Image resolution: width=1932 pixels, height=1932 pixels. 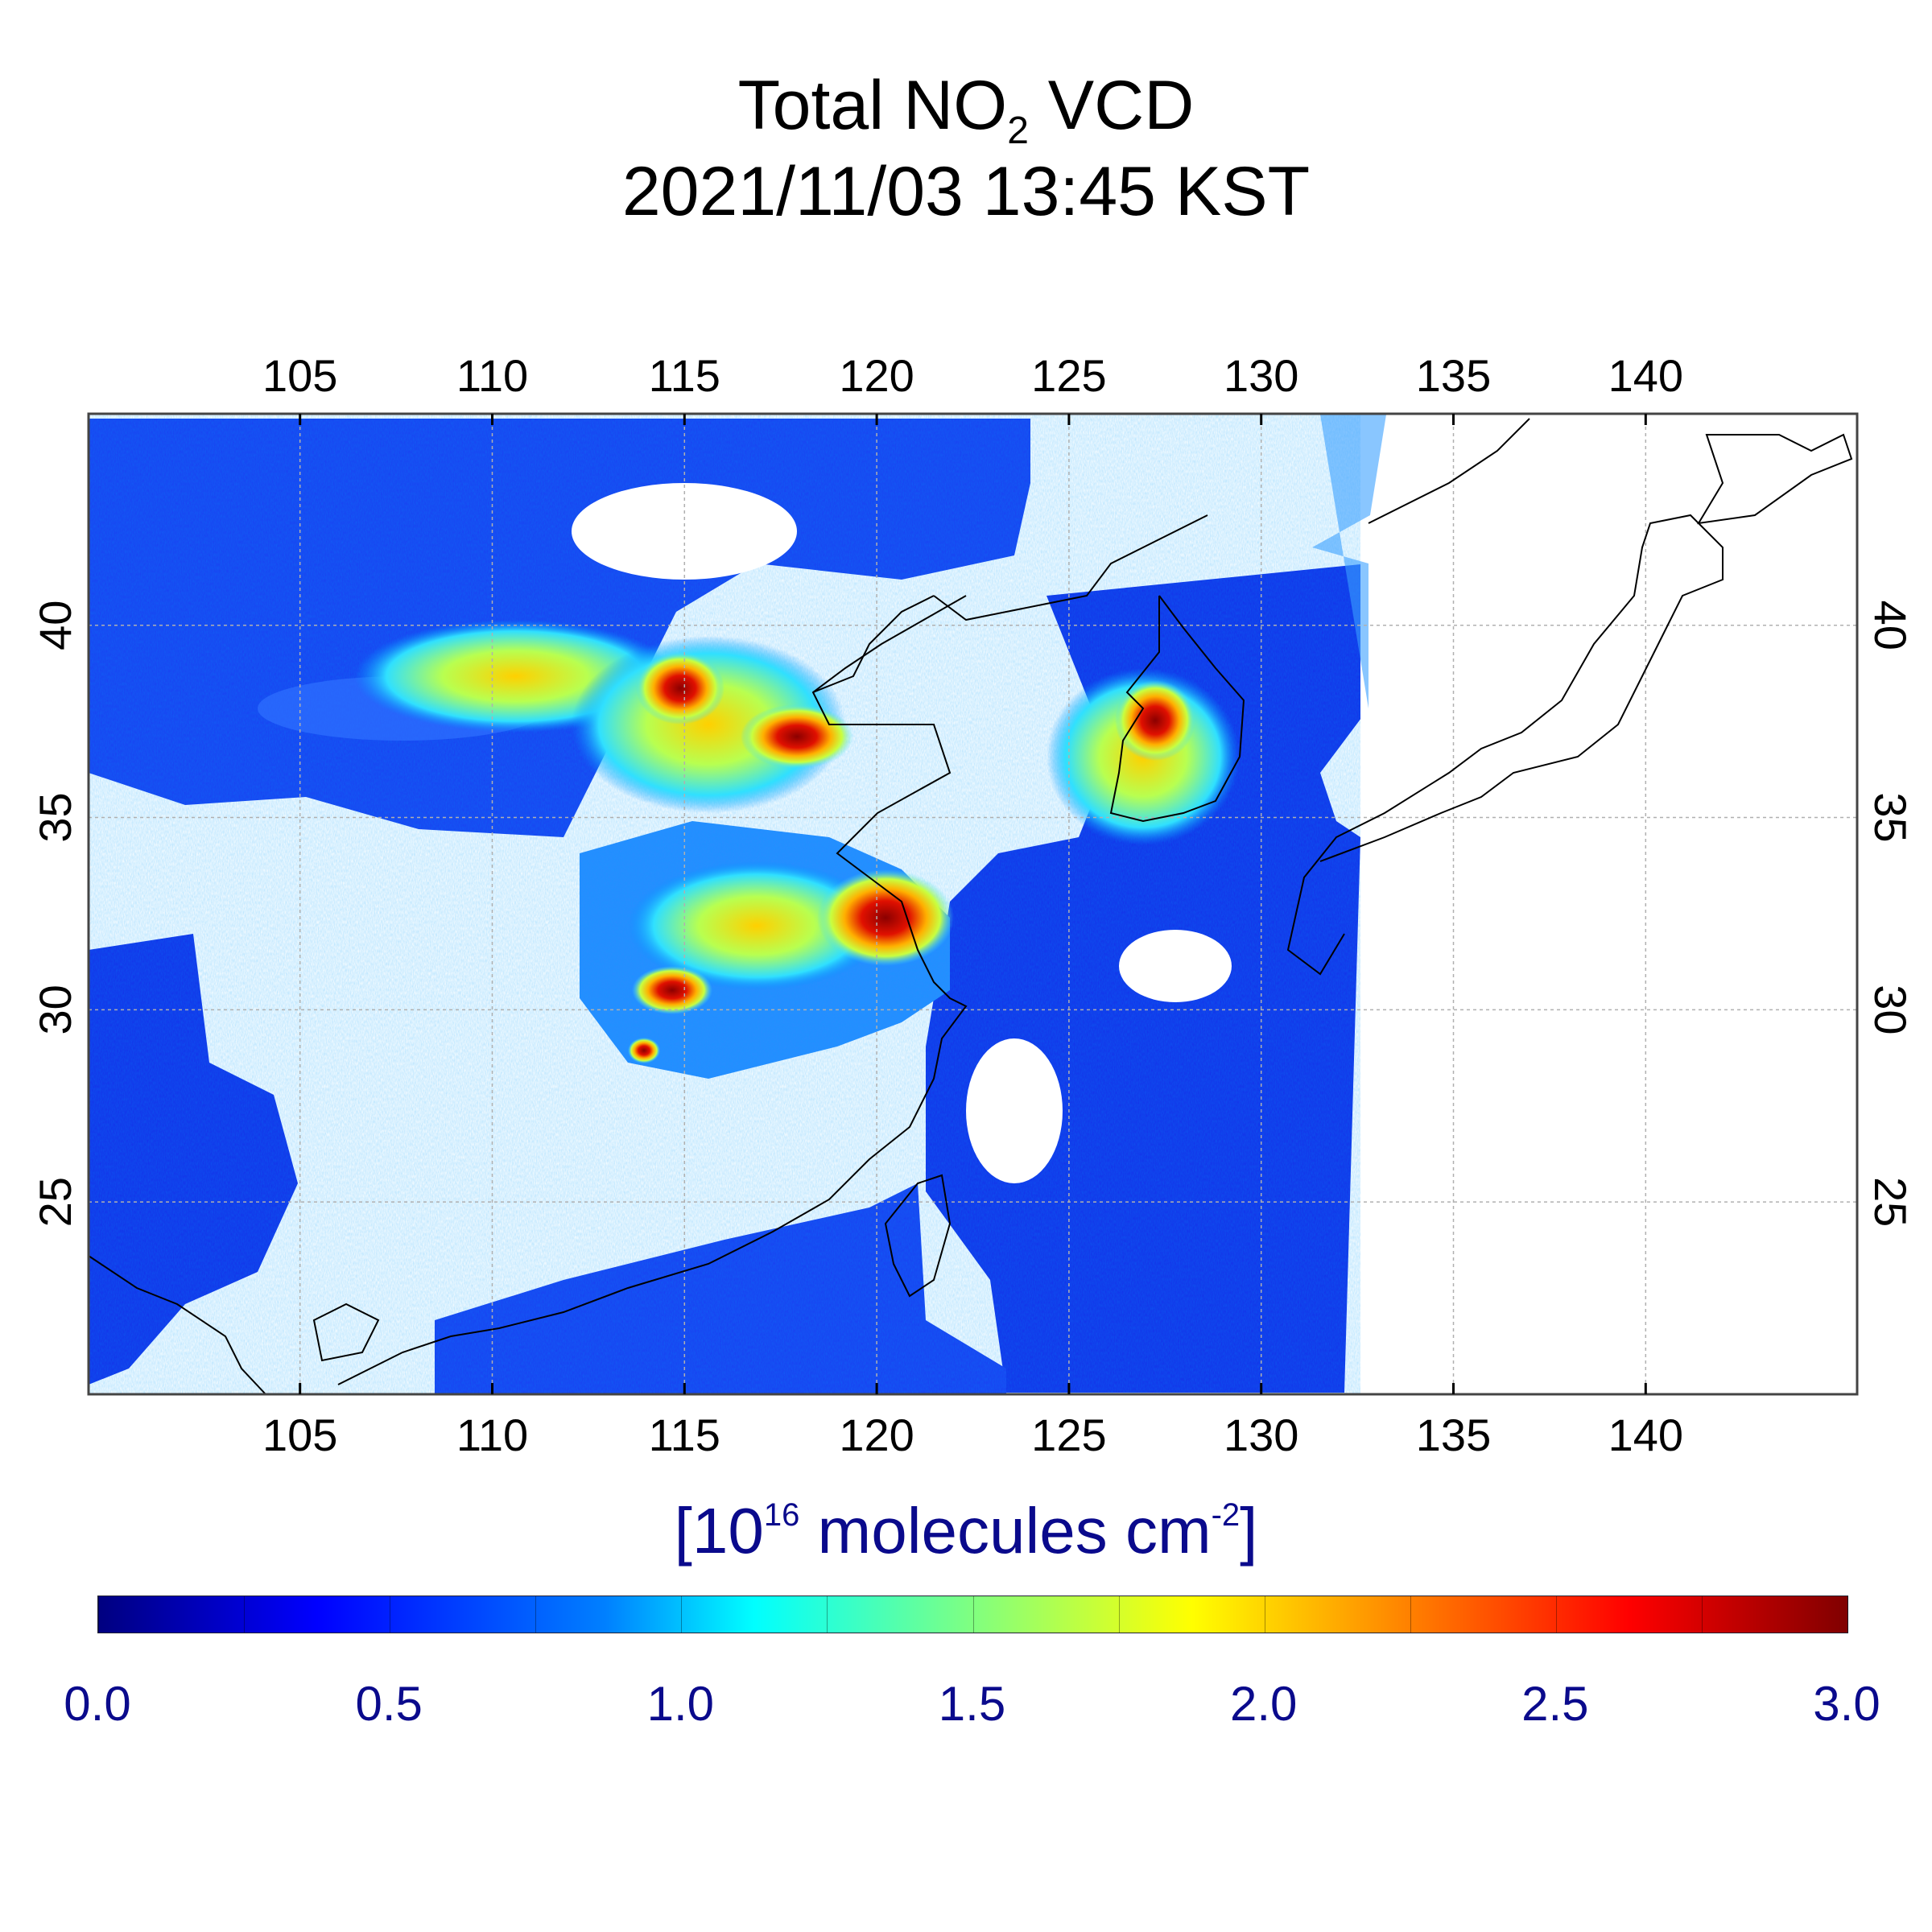 What do you see at coordinates (299, 1435) in the screenshot?
I see `lon-tick-label-bottom: 105` at bounding box center [299, 1435].